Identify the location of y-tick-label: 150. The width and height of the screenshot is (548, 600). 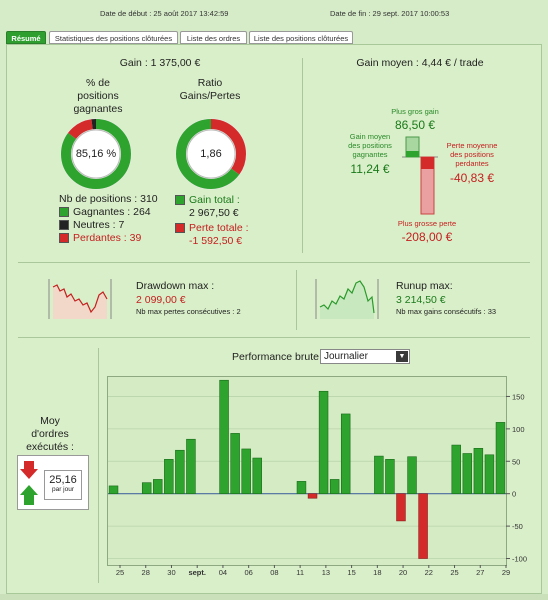
(518, 396).